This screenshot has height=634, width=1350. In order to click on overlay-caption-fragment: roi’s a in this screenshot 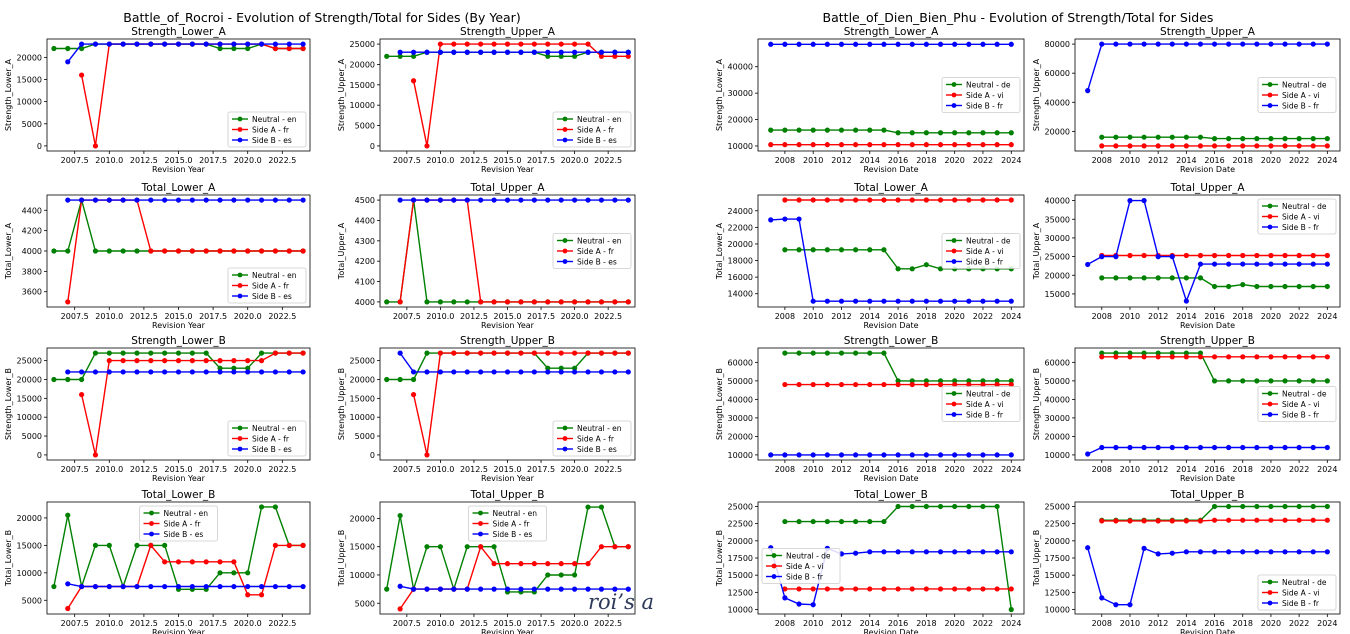, I will do `click(621, 602)`.